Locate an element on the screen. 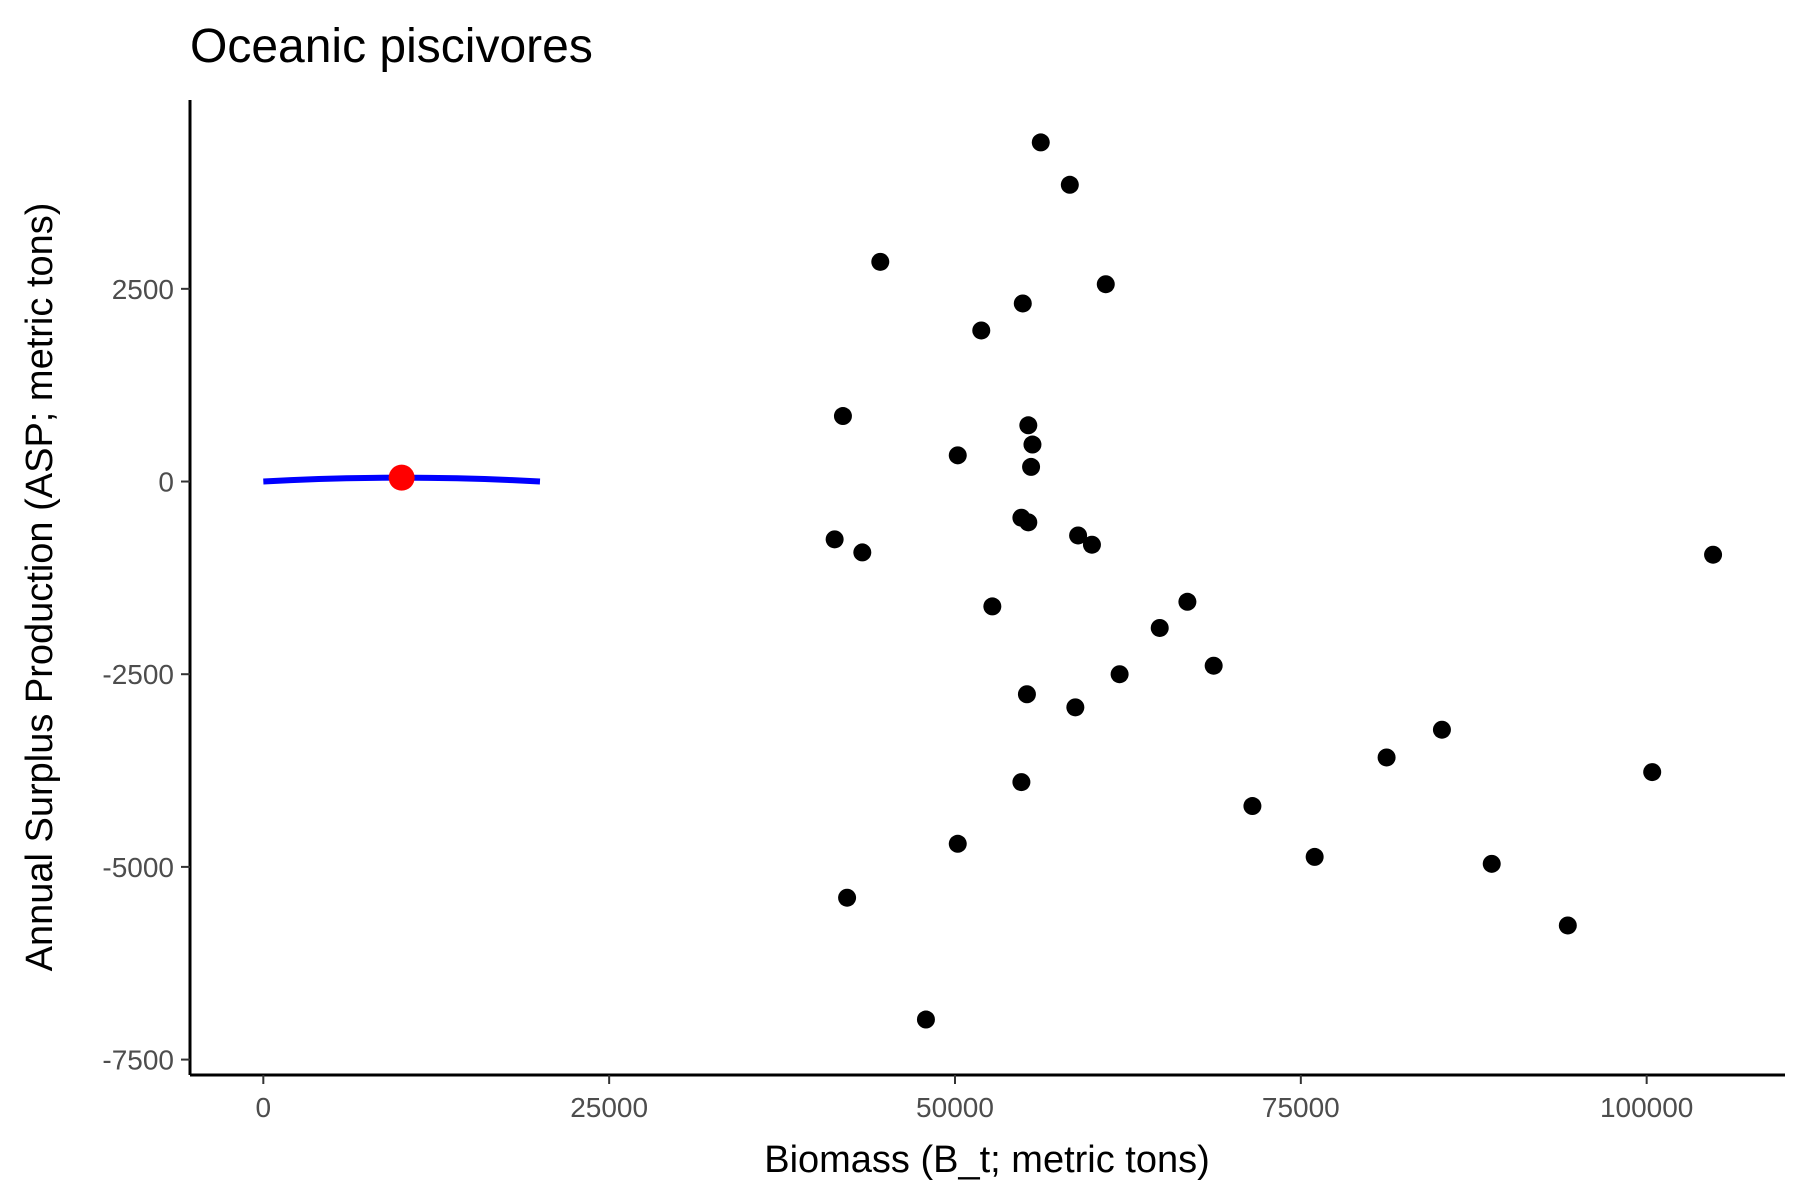 The height and width of the screenshot is (1200, 1800). x-tick-label: 0 is located at coordinates (264, 1107).